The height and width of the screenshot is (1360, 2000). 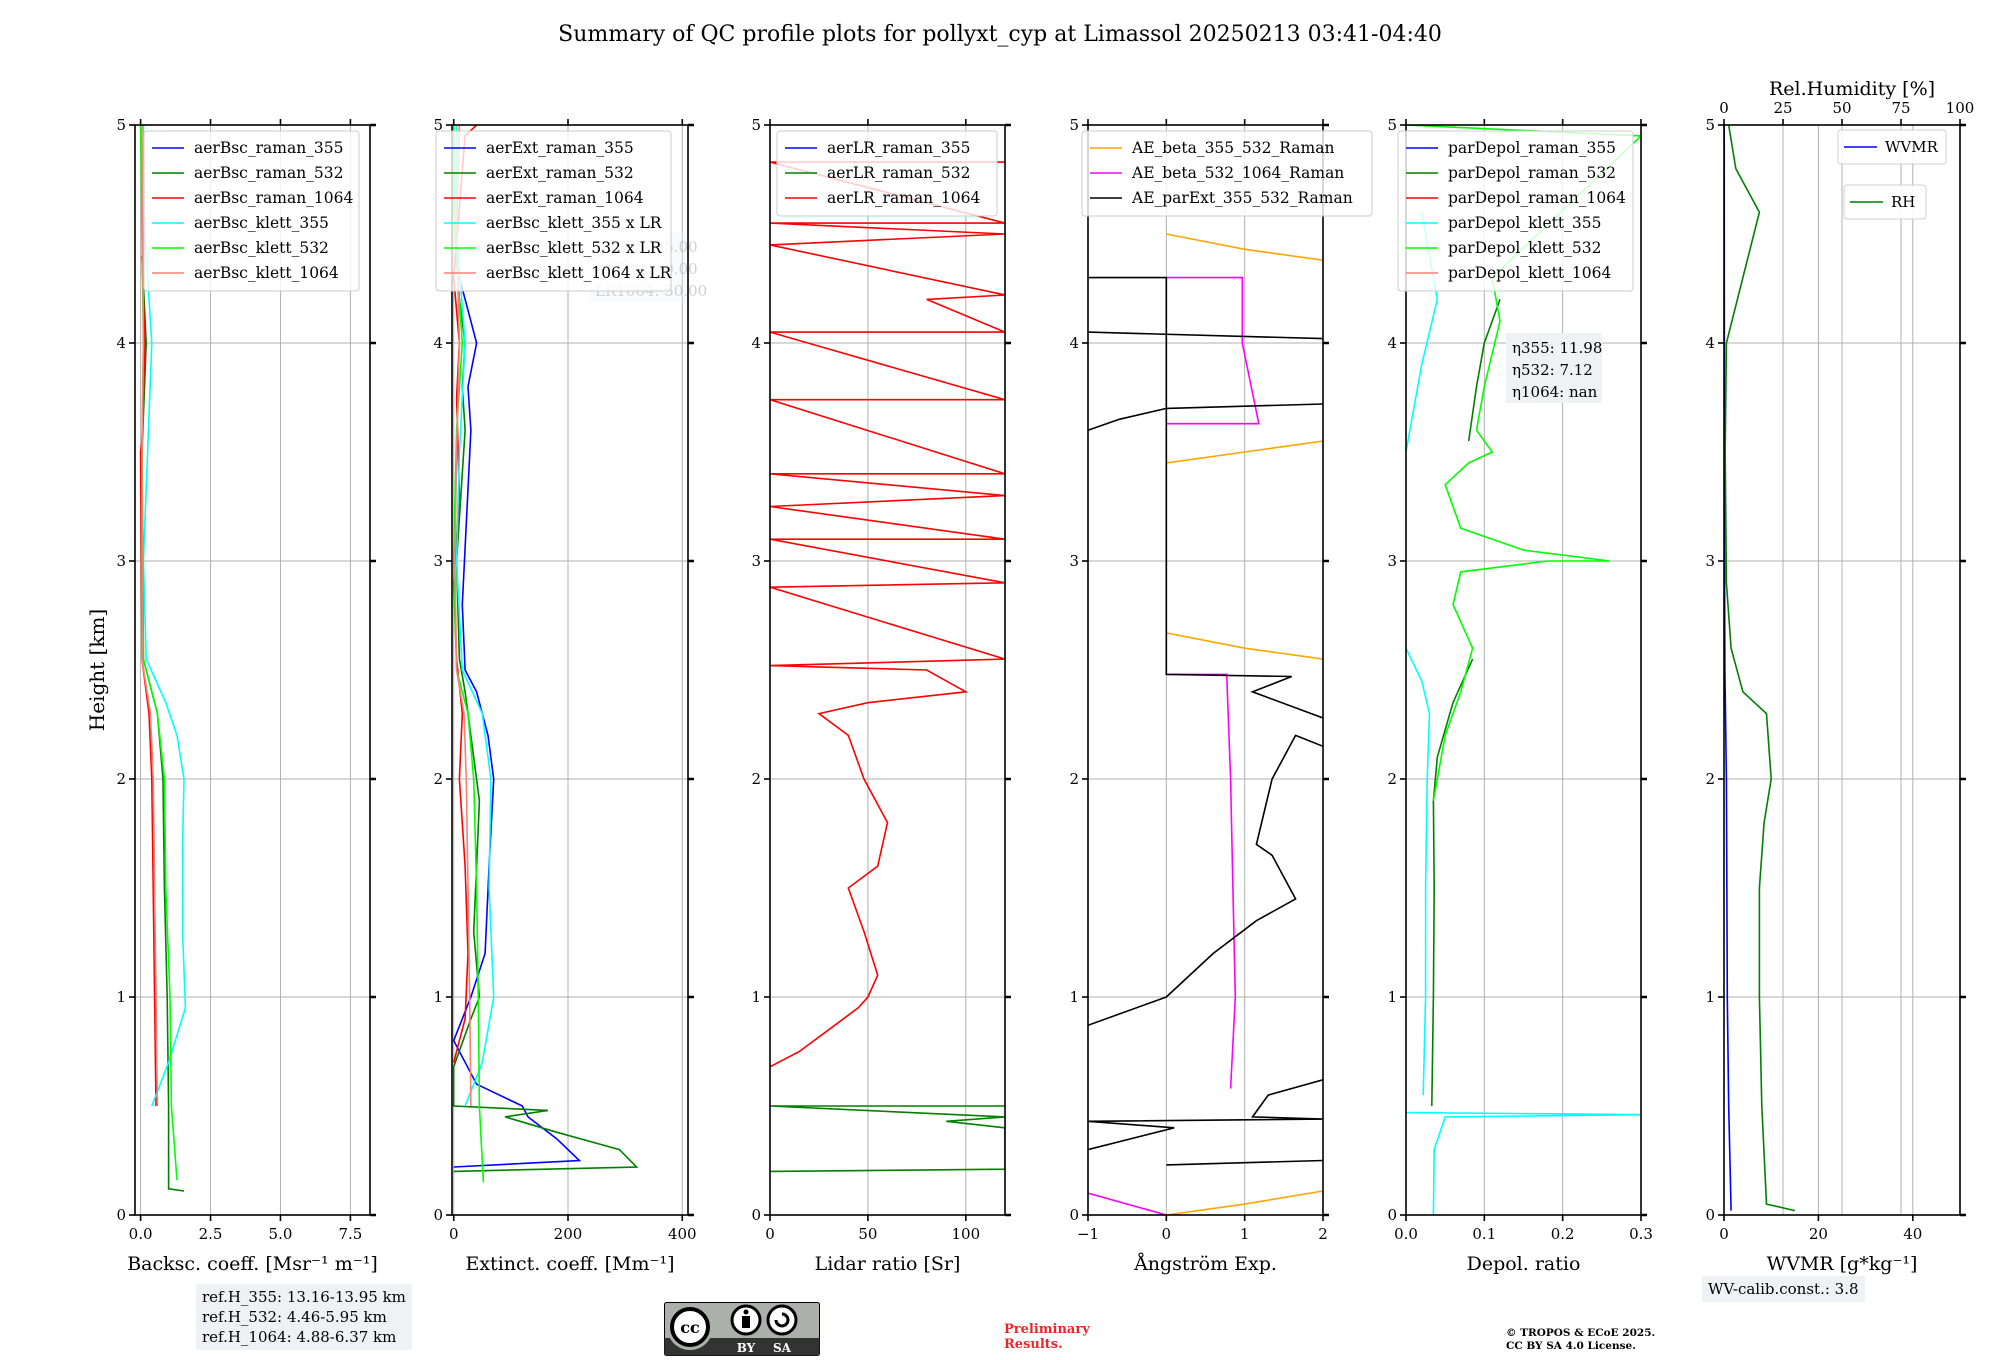 What do you see at coordinates (1852, 89) in the screenshot?
I see `x-axis-label-top: Rel.Humidity [%]` at bounding box center [1852, 89].